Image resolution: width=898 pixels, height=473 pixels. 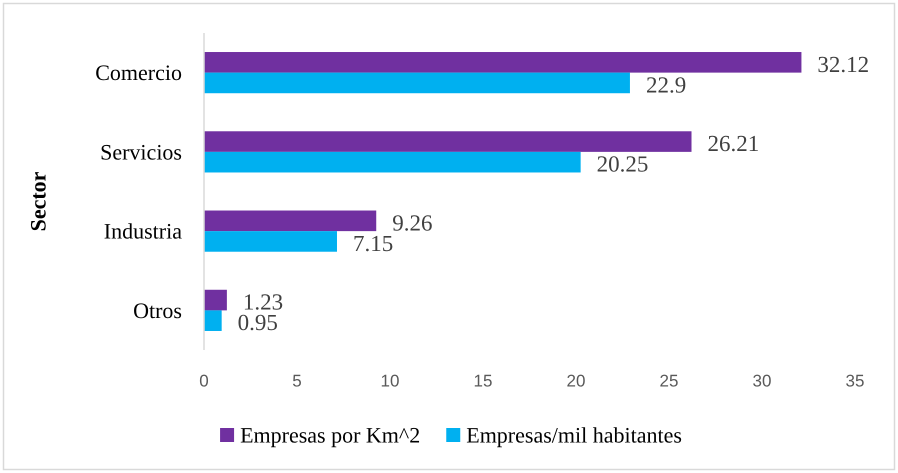 What do you see at coordinates (855, 381) in the screenshot?
I see `x-tick-label: 35` at bounding box center [855, 381].